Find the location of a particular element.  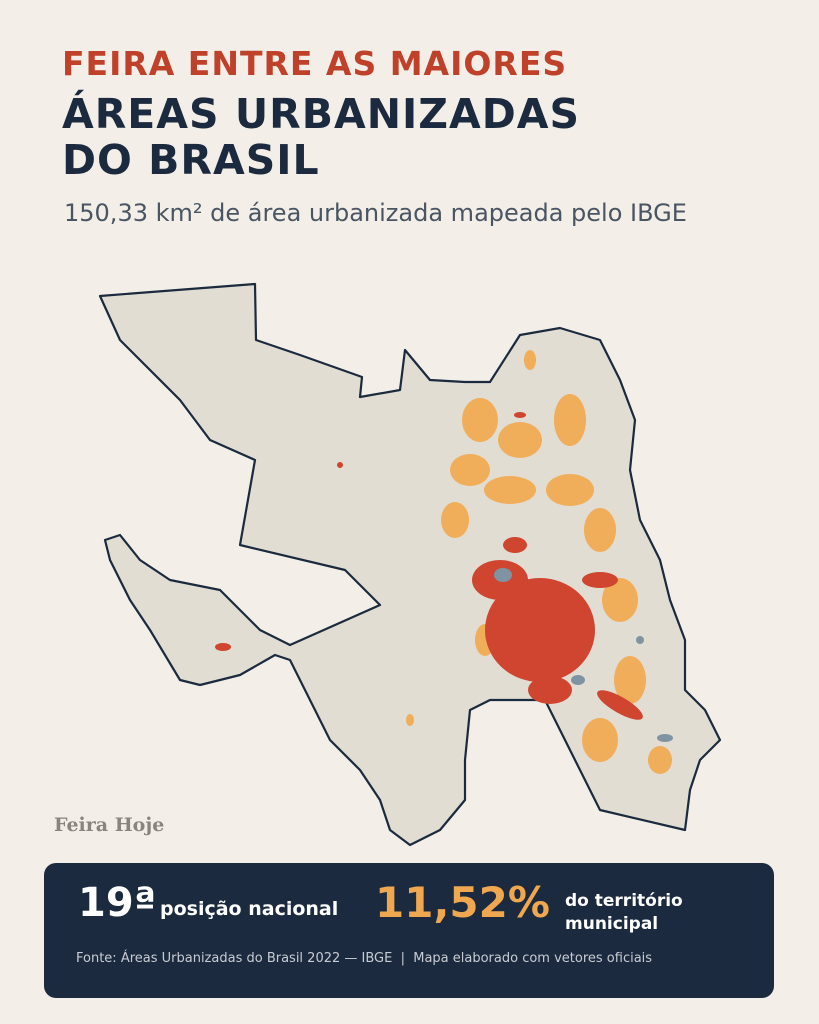

other-areas is located at coordinates (583, 655).